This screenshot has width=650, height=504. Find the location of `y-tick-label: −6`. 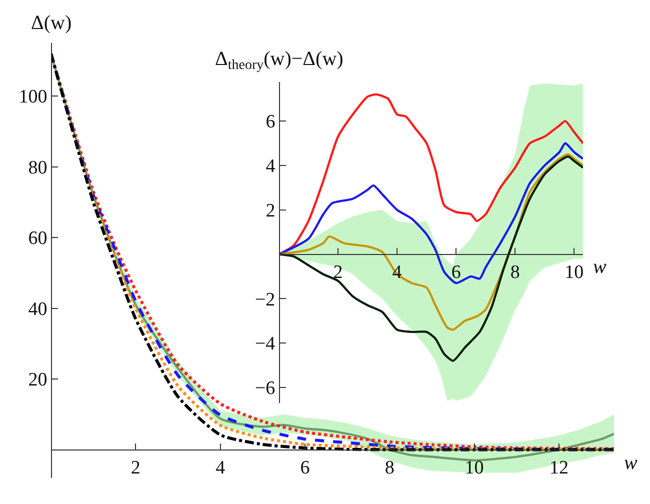

y-tick-label: −6 is located at coordinates (265, 389).